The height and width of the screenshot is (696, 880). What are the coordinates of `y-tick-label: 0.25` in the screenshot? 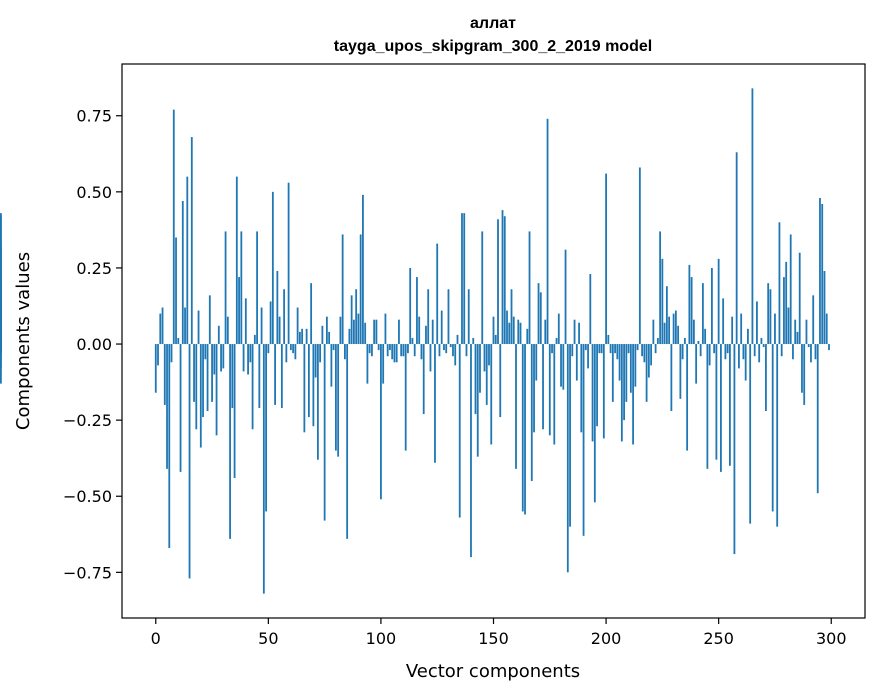 It's located at (94, 268).